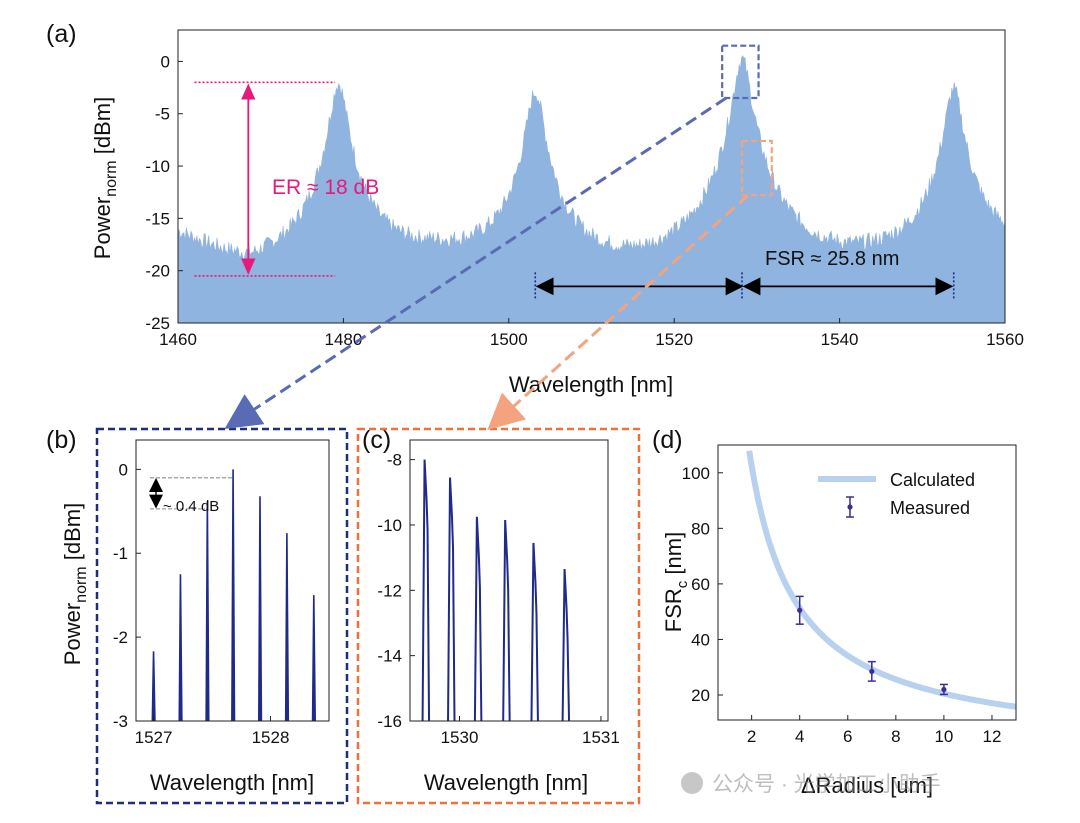  Describe the element at coordinates (120, 721) in the screenshot. I see `y-tick-label: -3` at that location.